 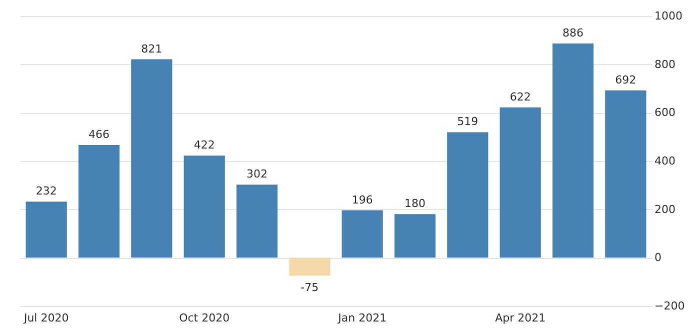 I want to click on y-tick-label: 1000, so click(x=668, y=16).